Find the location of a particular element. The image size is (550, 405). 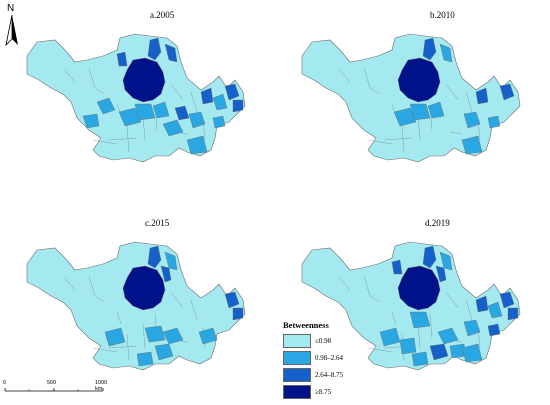

district-c7 is located at coordinates (408, 346).